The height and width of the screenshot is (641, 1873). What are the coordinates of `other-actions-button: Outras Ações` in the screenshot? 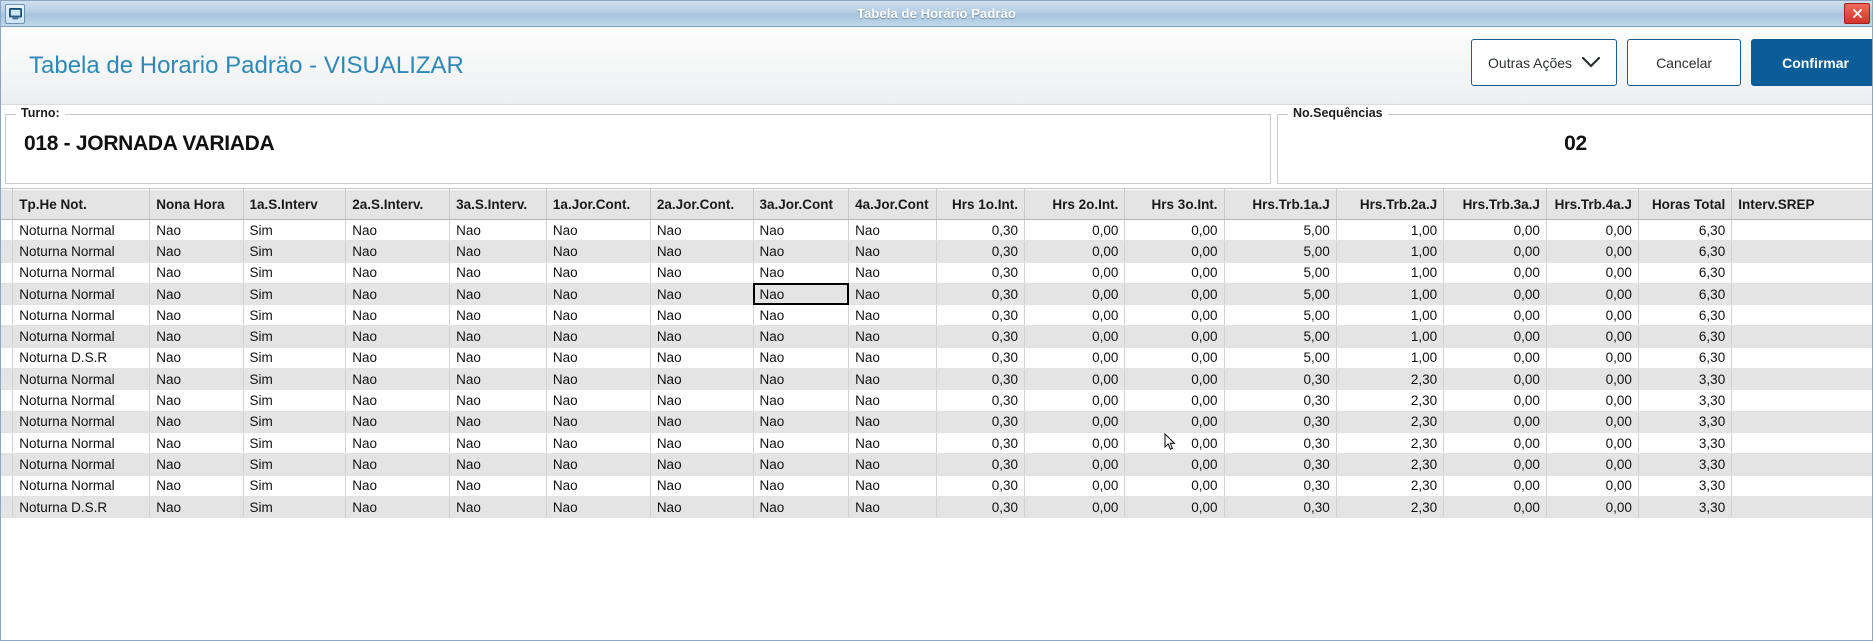 It's located at (1544, 62).